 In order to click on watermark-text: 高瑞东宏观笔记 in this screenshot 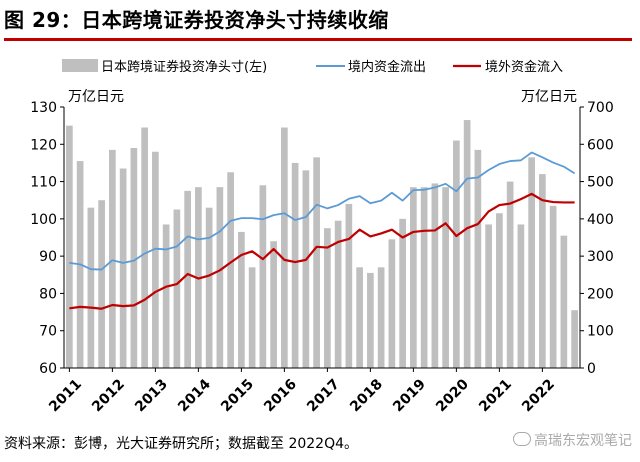, I will do `click(583, 441)`.